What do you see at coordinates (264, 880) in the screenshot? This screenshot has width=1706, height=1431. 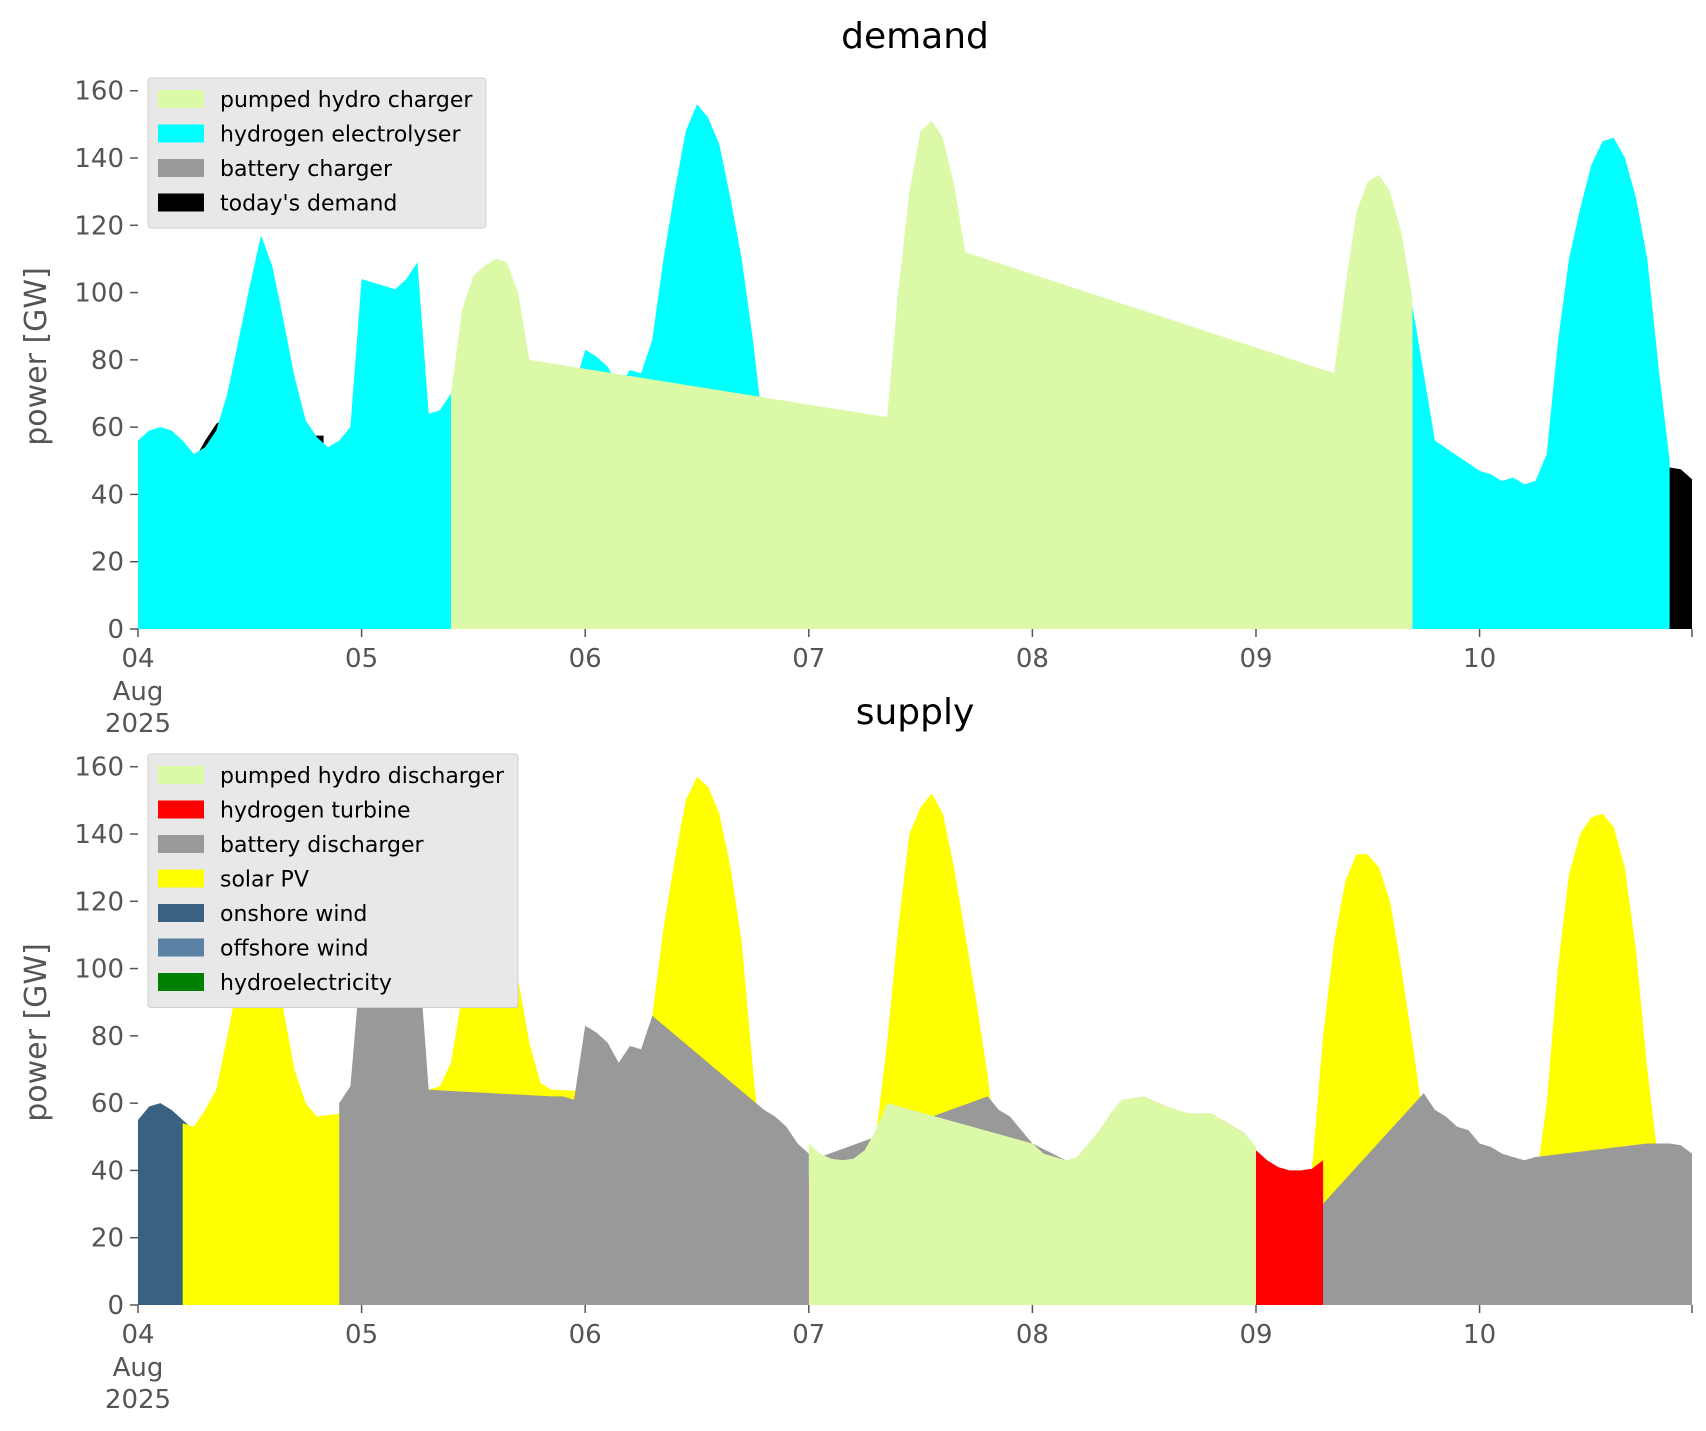 I see `legend-label: solar PV` at bounding box center [264, 880].